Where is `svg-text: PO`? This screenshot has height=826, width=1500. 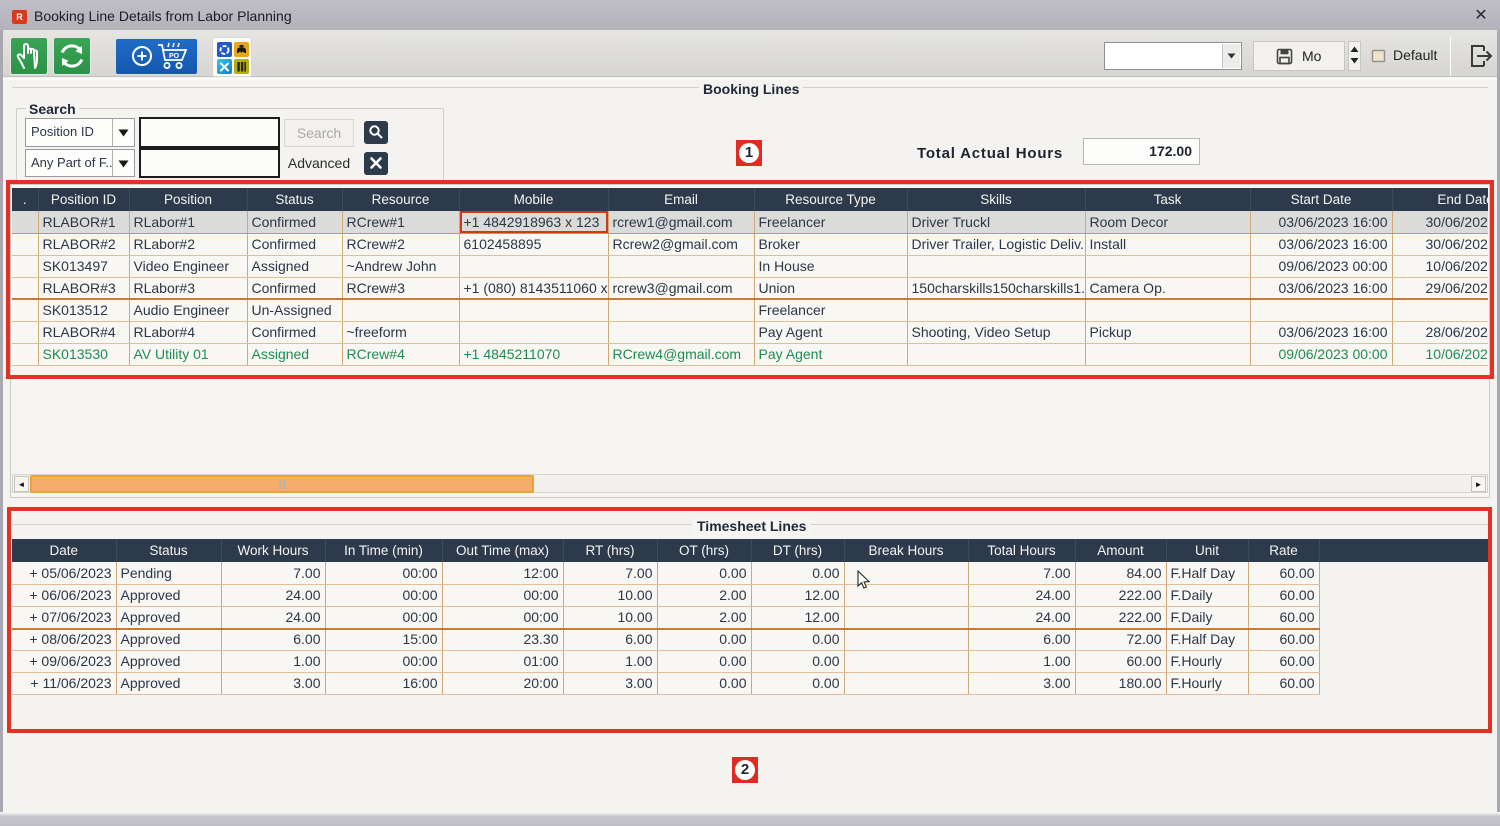 svg-text: PO is located at coordinates (174, 56).